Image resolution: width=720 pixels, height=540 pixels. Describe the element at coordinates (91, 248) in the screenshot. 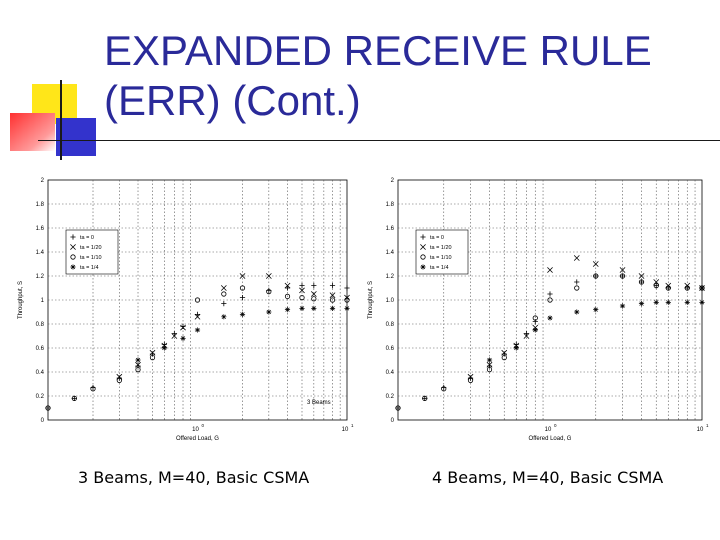

I see `legend-label: ta = 1/20` at that location.